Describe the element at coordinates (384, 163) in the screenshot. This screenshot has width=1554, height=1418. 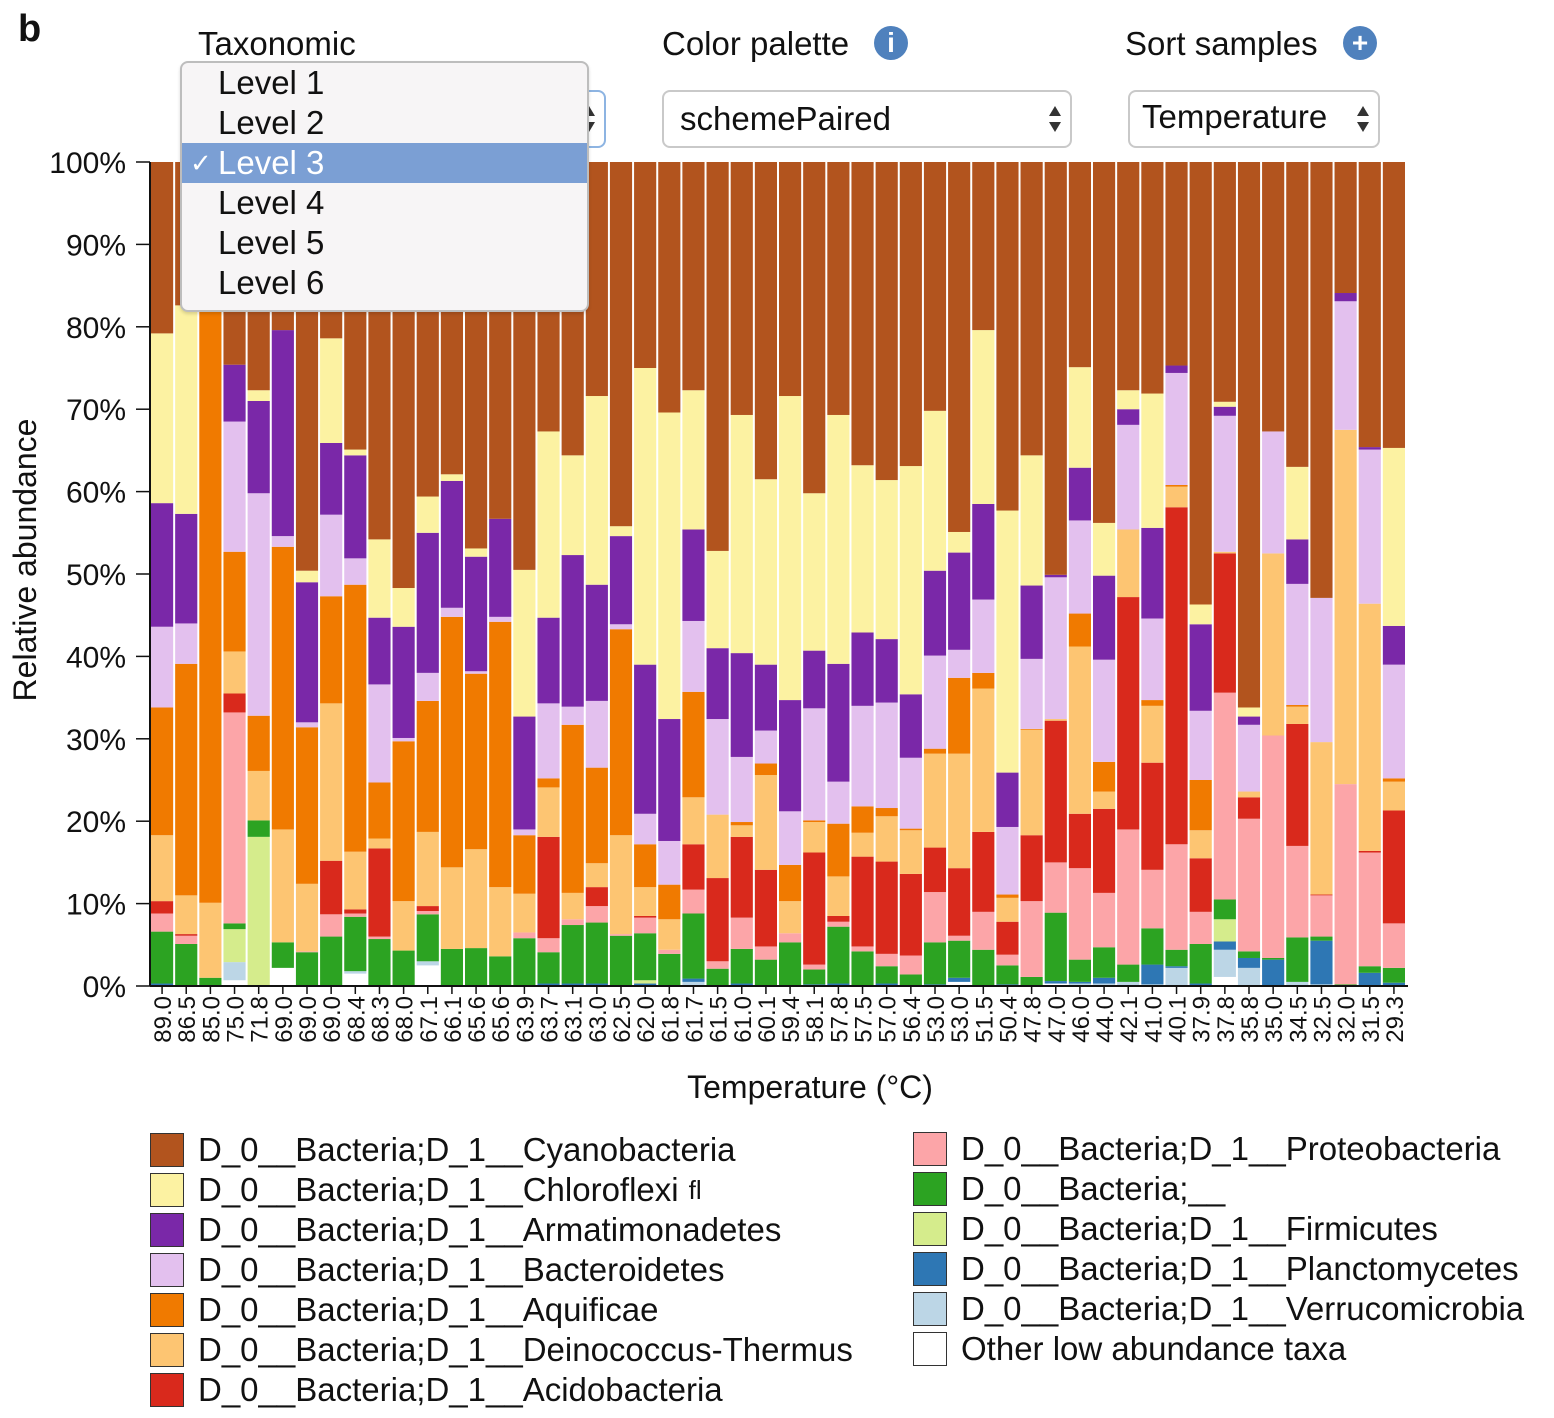
I see `dropdown-option-level-3: ✓ Level 3` at that location.